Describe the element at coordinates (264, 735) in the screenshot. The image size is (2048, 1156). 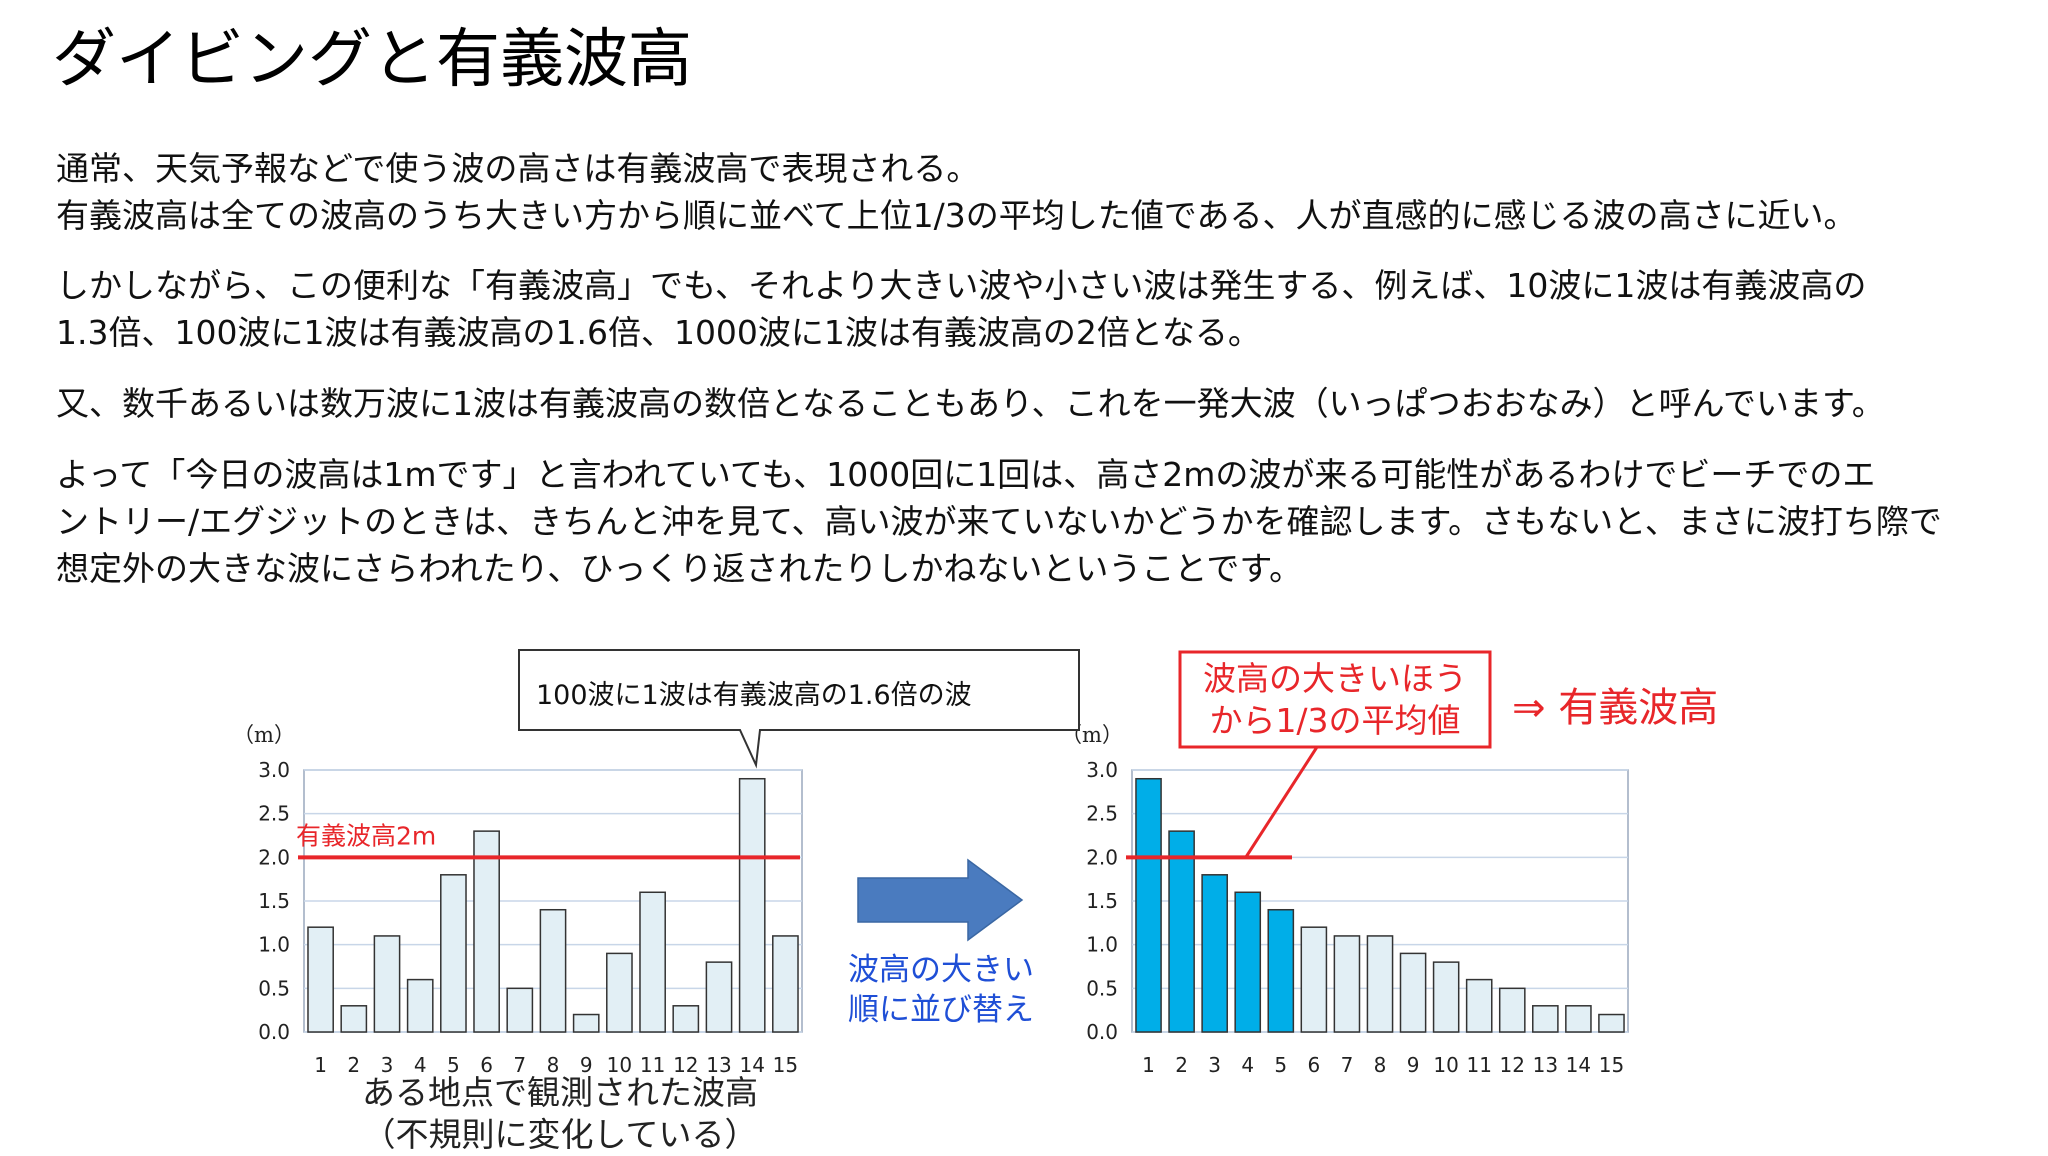
I see `y-axis-unit: （m）` at that location.